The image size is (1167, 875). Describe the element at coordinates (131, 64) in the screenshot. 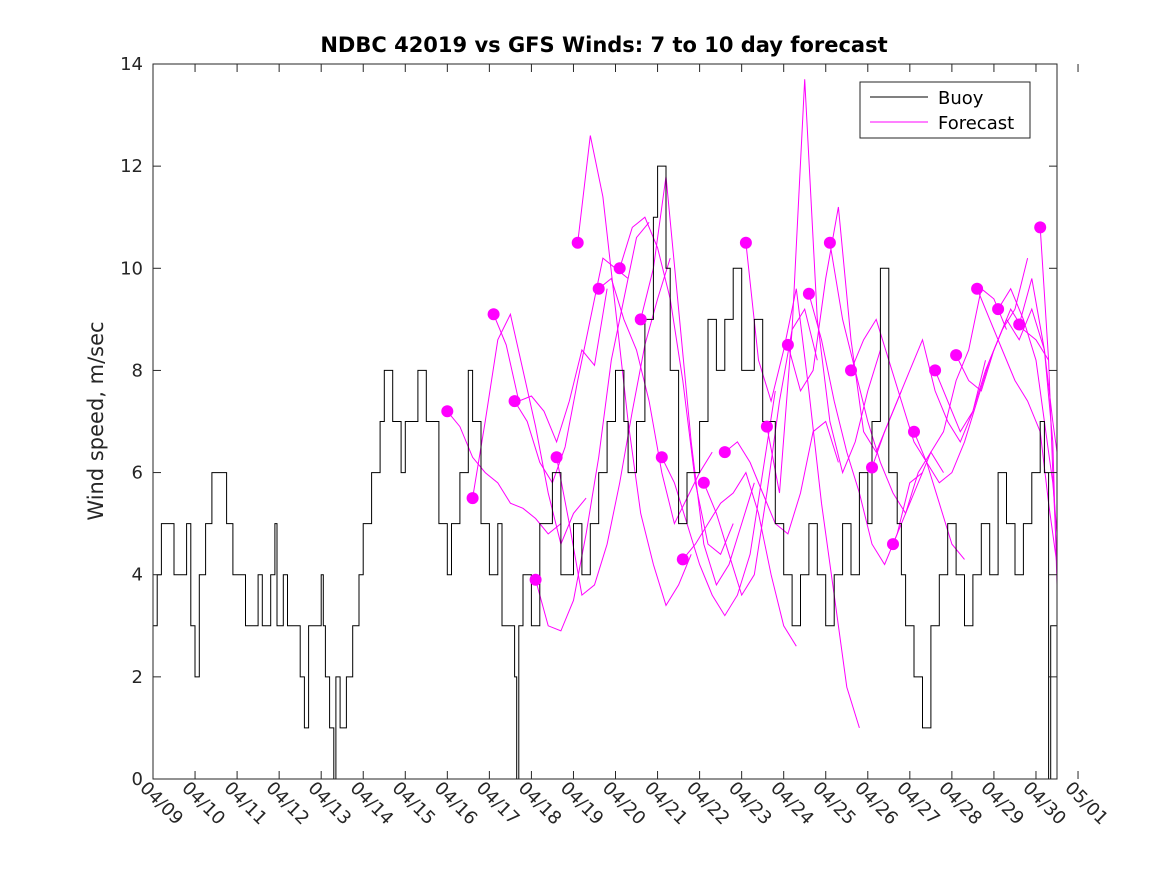

I see `y-tick-label: 14` at that location.